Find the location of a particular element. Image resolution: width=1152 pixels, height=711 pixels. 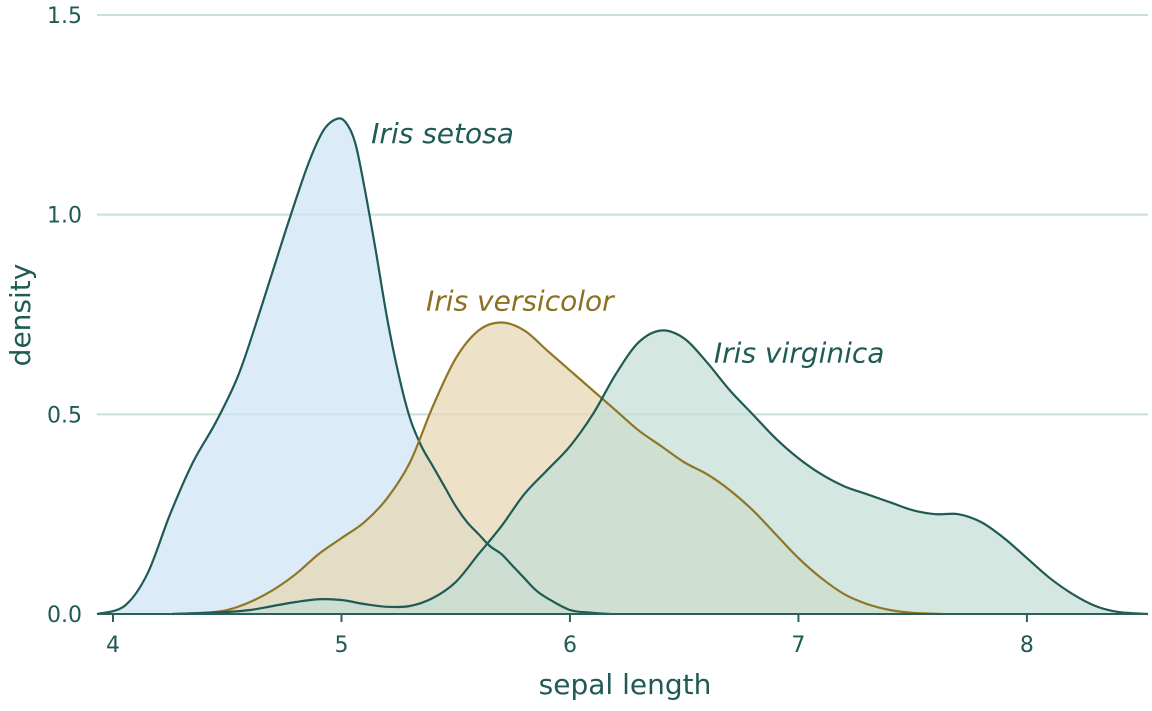

y-tick-label: 0.0 is located at coordinates (64, 615).